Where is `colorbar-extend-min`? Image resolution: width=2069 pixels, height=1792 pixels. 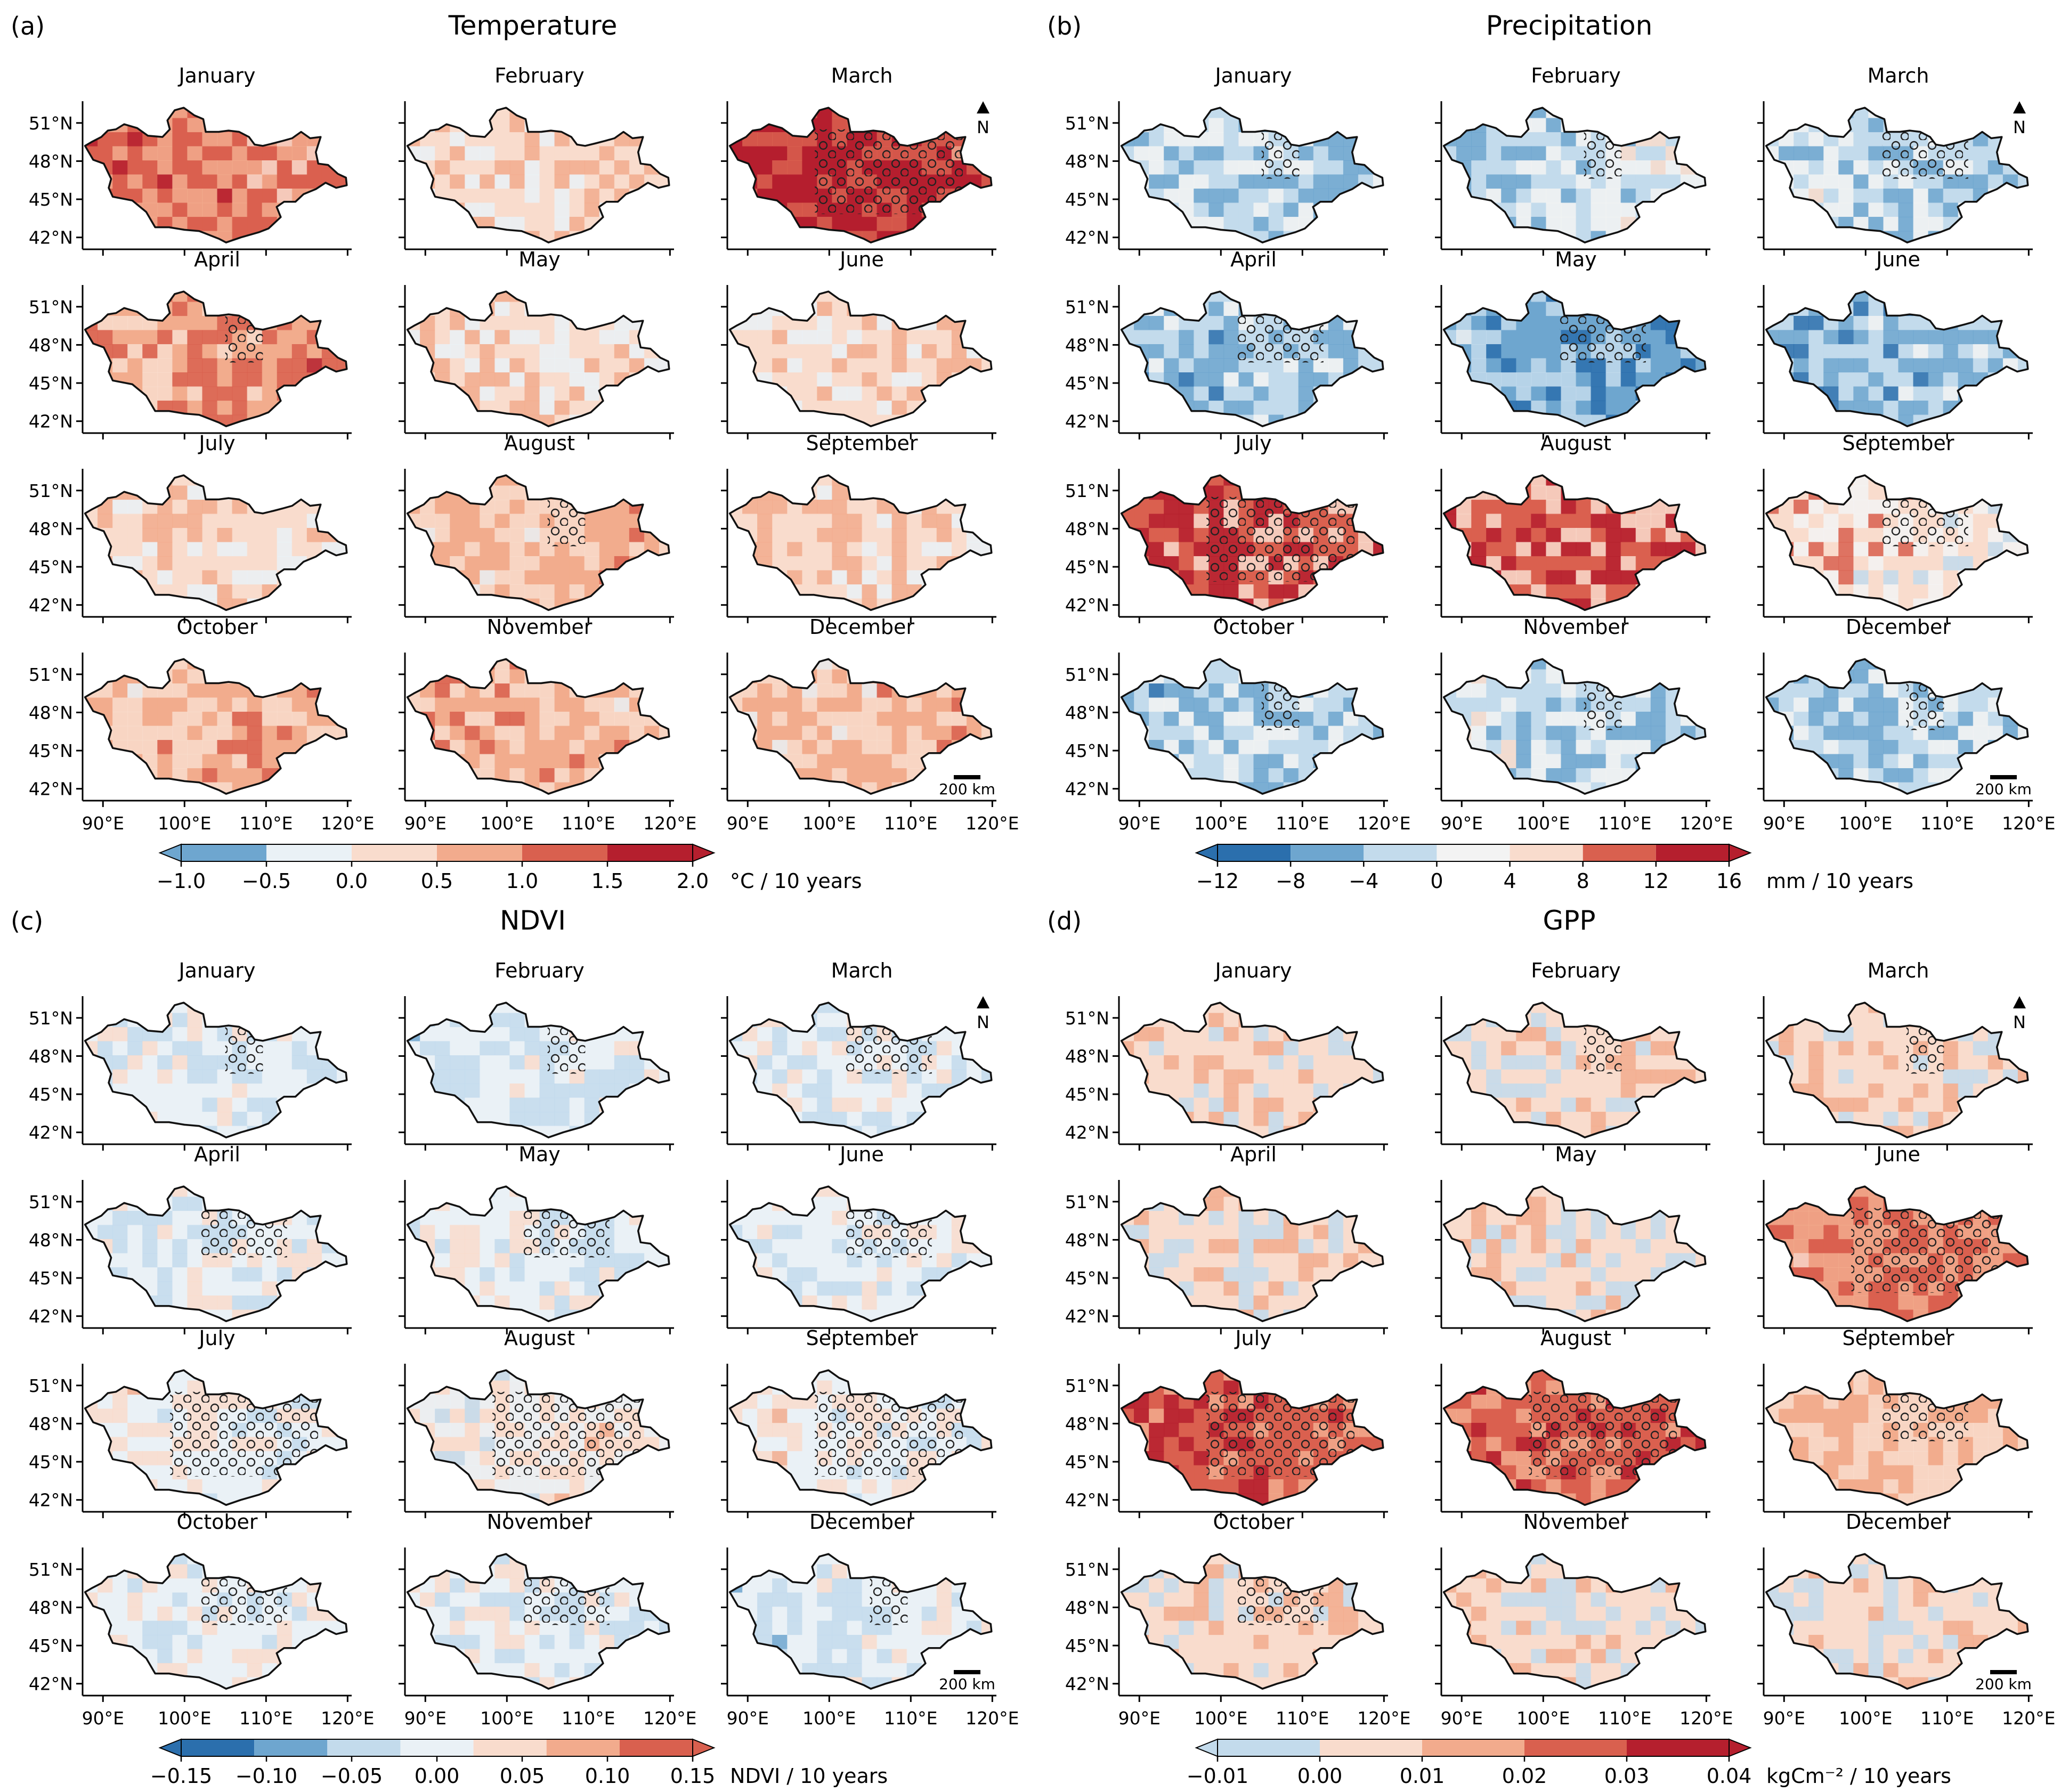
colorbar-extend-min is located at coordinates (170, 852).